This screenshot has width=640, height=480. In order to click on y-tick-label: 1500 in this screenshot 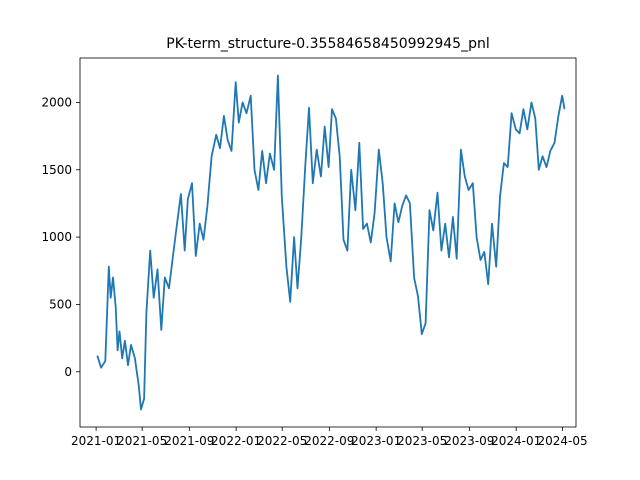, I will do `click(56, 170)`.